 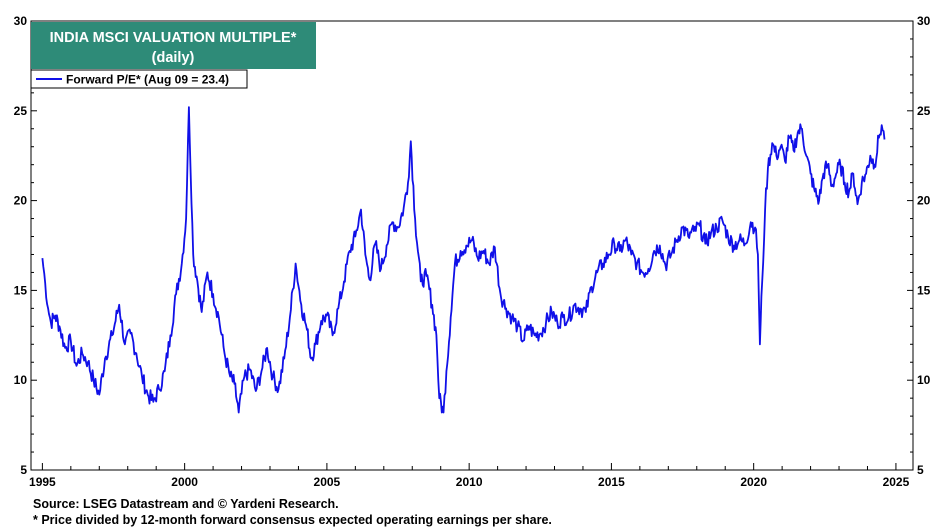 What do you see at coordinates (21, 201) in the screenshot?
I see `y-tick-label-left: 20` at bounding box center [21, 201].